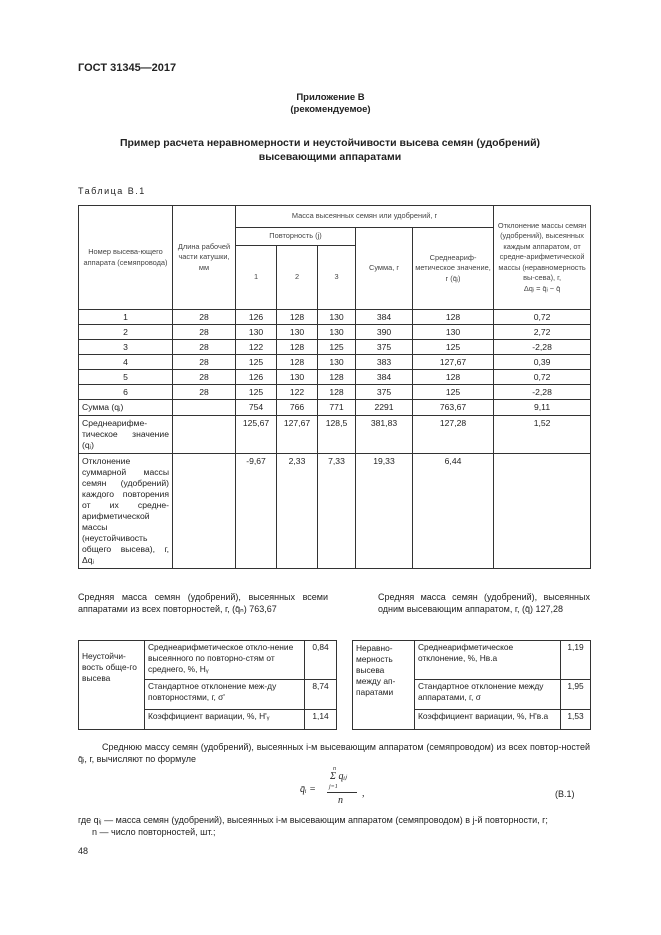 Image resolution: width=661 pixels, height=935 pixels. What do you see at coordinates (295, 236) in the screenshot?
I see `header-repetition: Повторность (j)` at bounding box center [295, 236].